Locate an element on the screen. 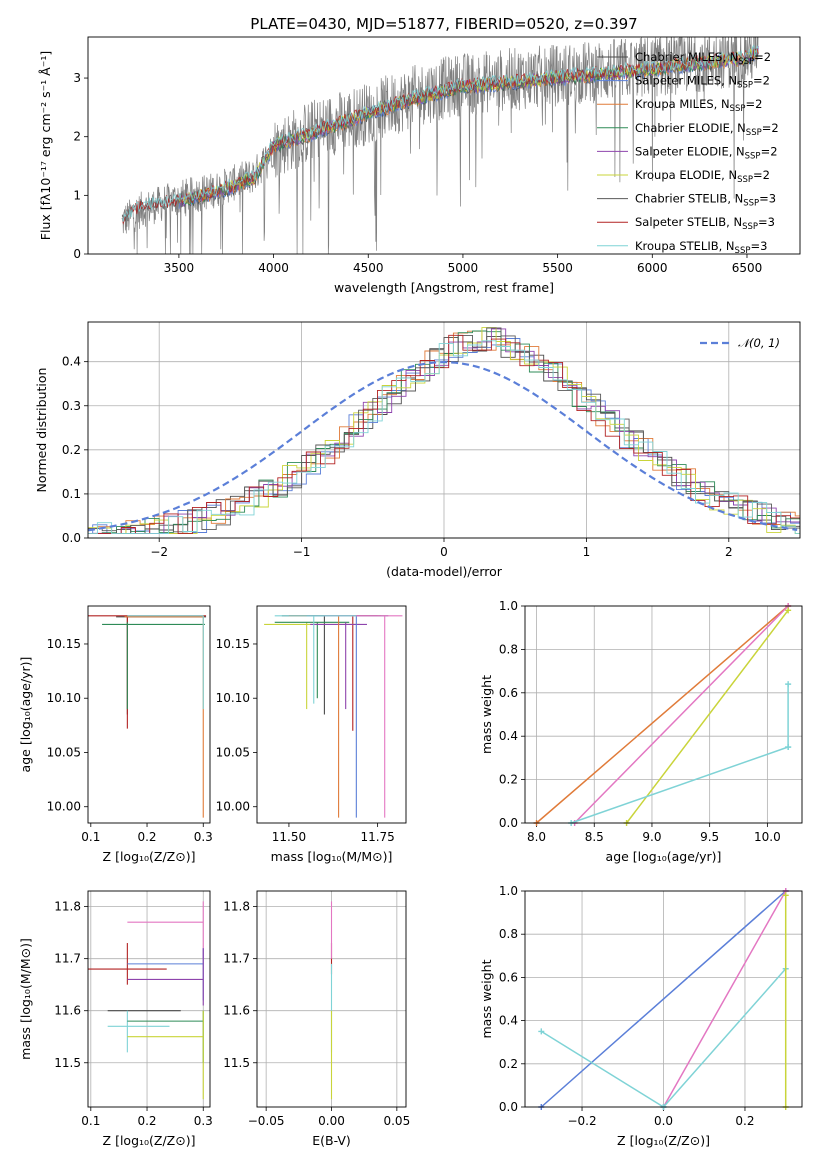 The width and height of the screenshot is (819, 1170). legend-entry: Salpeter STELIB, NSSP=3 is located at coordinates (705, 223).